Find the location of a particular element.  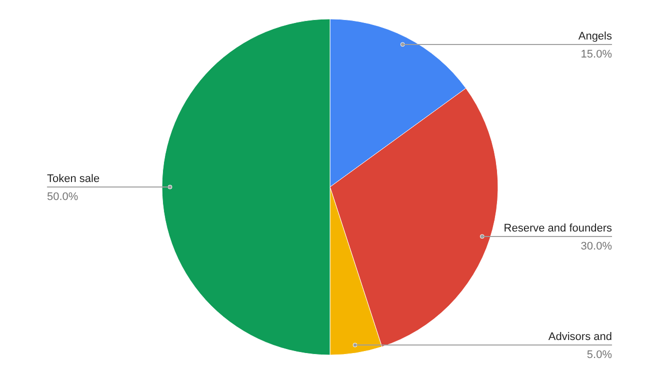

slice-label: Advisors and is located at coordinates (580, 337).